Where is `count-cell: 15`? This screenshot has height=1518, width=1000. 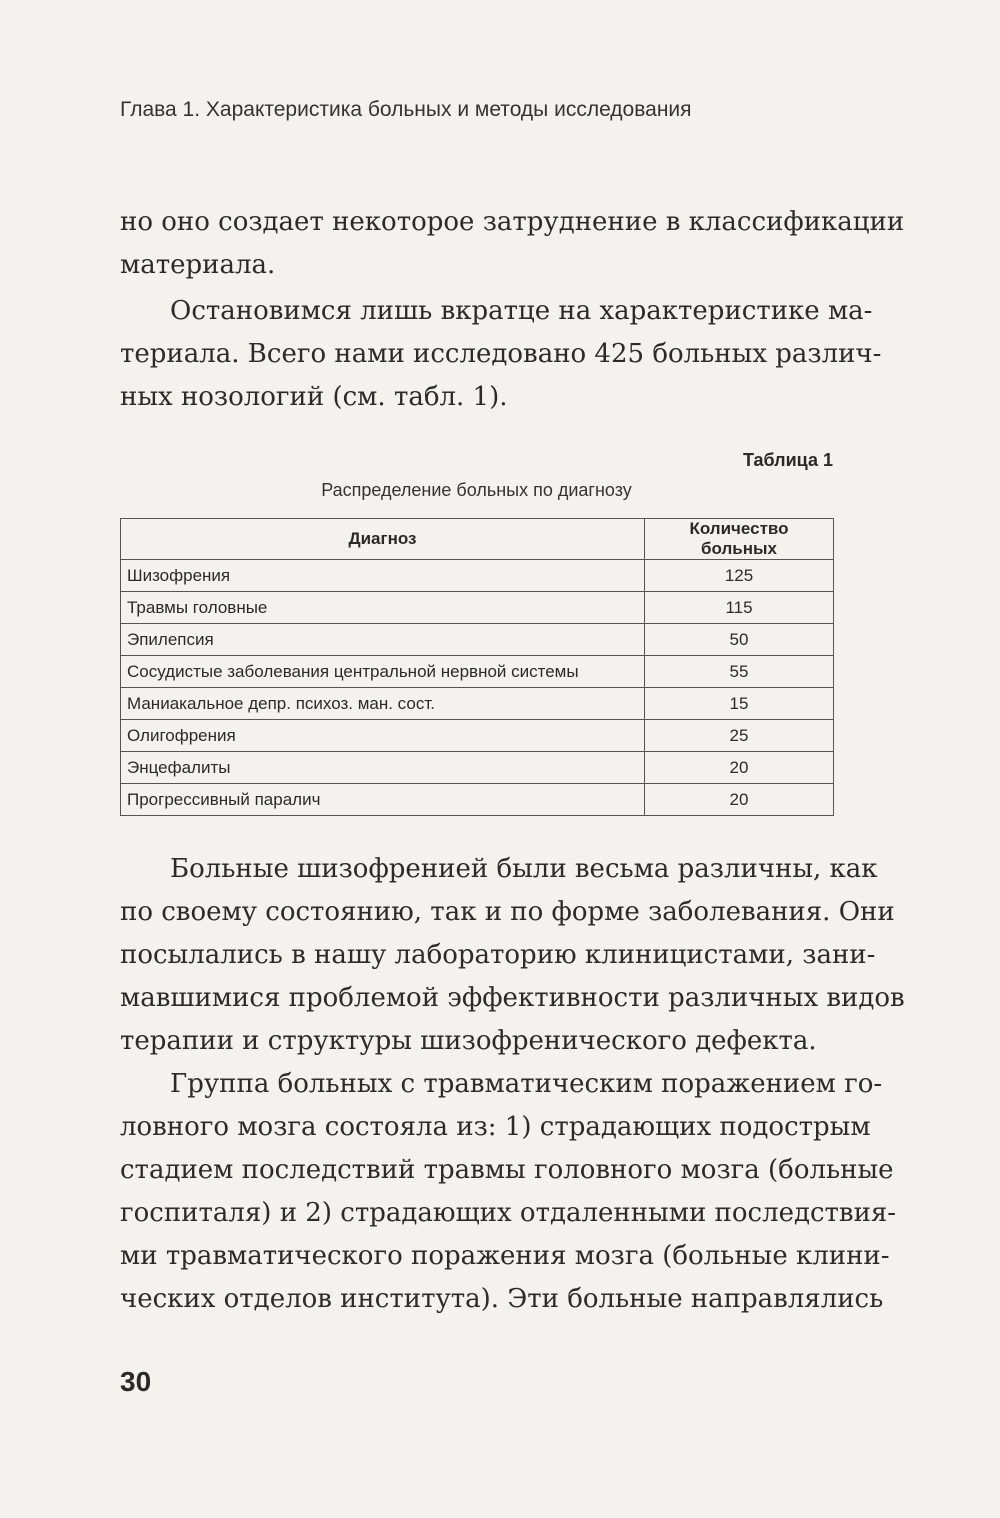
count-cell: 15 is located at coordinates (739, 703).